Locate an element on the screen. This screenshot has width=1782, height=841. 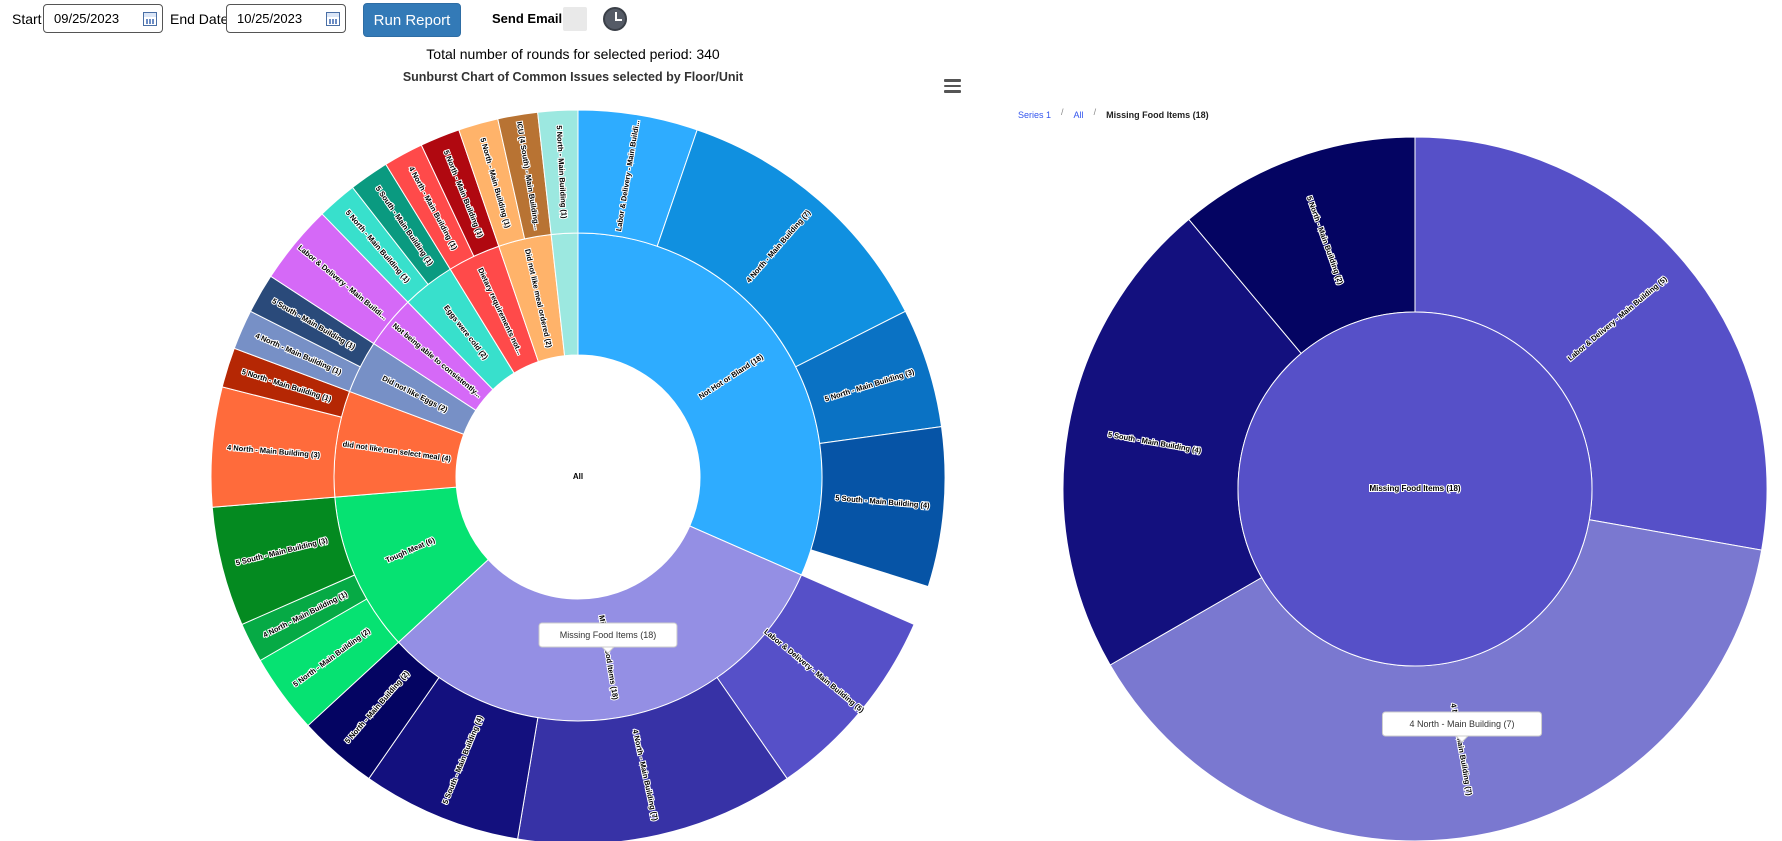
hamburger-menu-icon is located at coordinates (952, 86).